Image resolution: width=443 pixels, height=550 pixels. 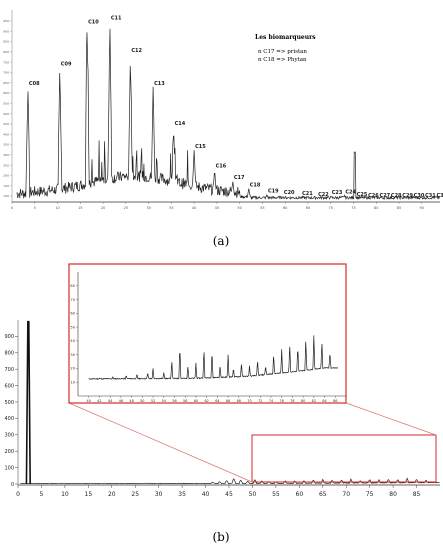 What do you see at coordinates (18, 494) in the screenshot?
I see `x-tick-label-b: 0` at bounding box center [18, 494].